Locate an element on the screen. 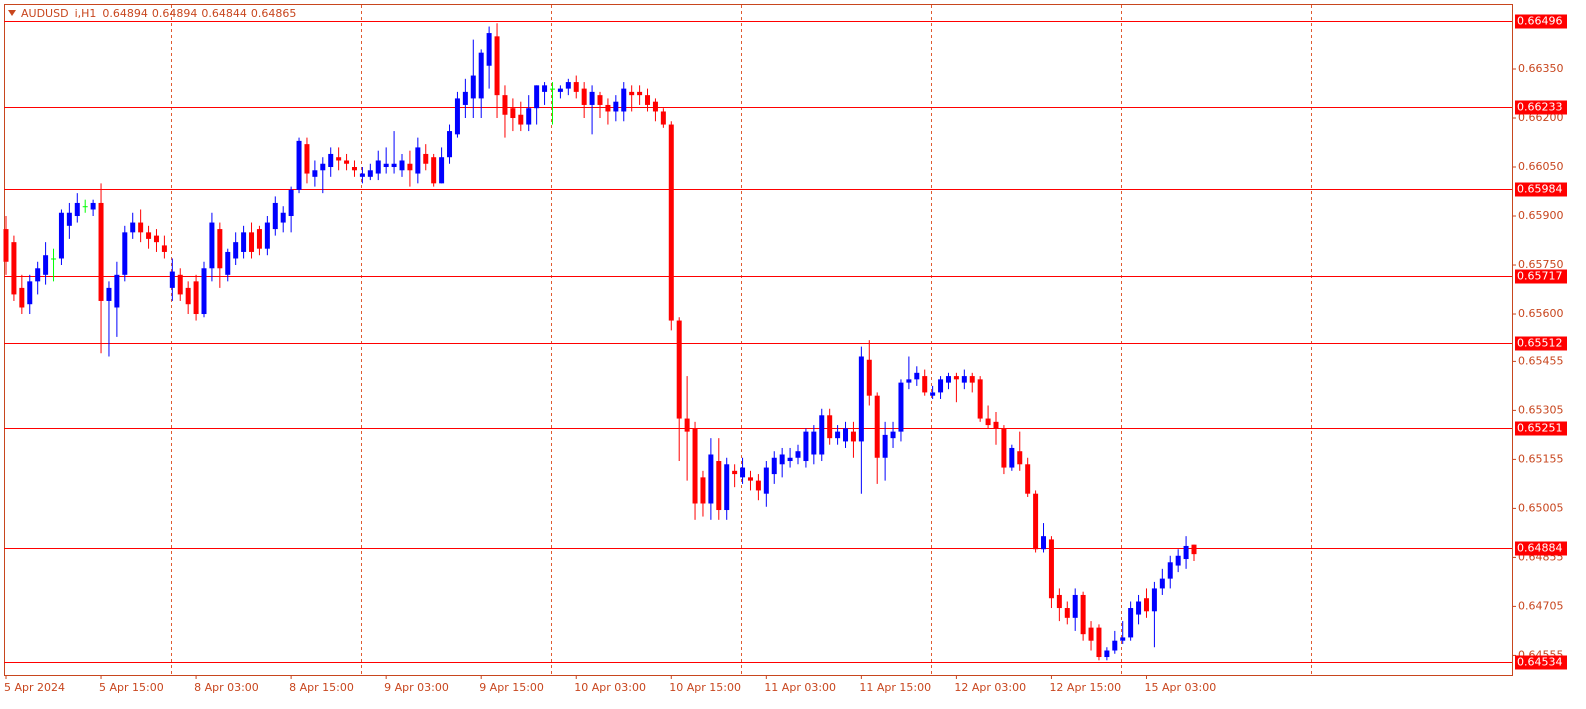 The image size is (1586, 709). header-arrow is located at coordinates (12, 13).